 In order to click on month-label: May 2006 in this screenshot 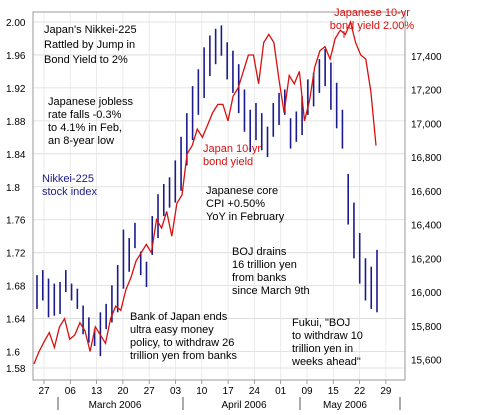, I will do `click(345, 405)`.